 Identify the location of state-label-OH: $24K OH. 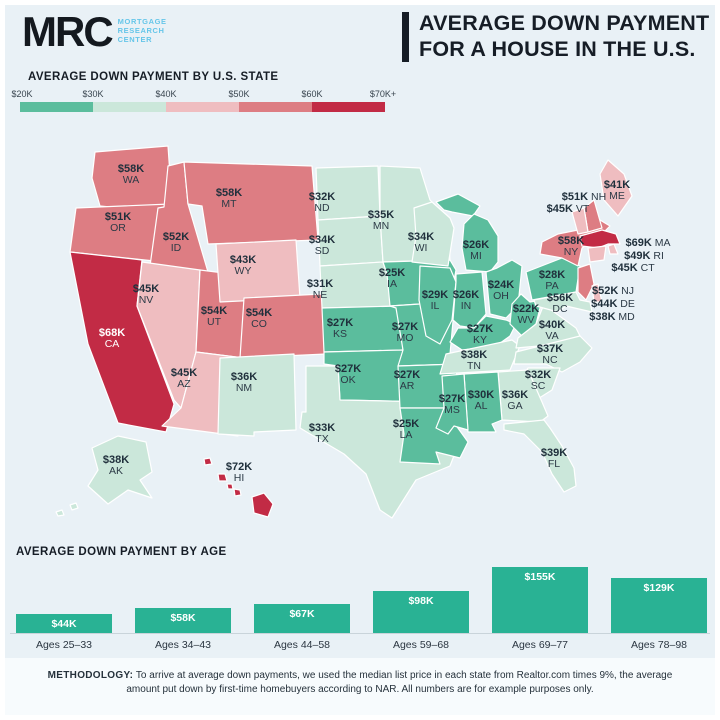
(501, 290).